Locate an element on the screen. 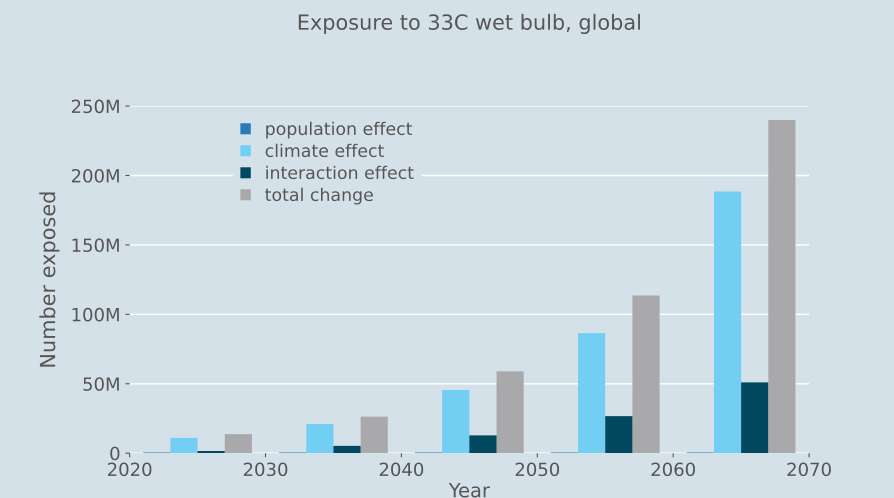  y-tick-label: 50M is located at coordinates (101, 384).